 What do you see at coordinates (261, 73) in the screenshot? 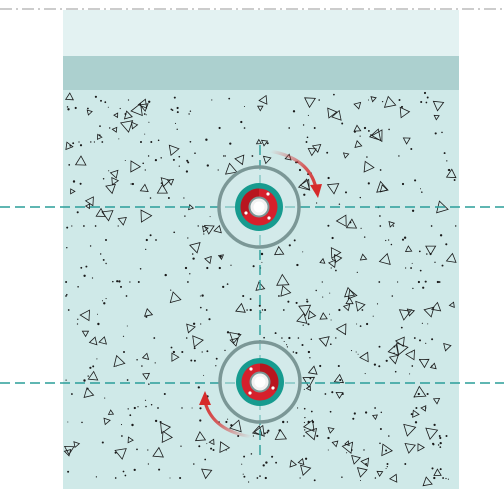
I see `mid-band` at bounding box center [261, 73].